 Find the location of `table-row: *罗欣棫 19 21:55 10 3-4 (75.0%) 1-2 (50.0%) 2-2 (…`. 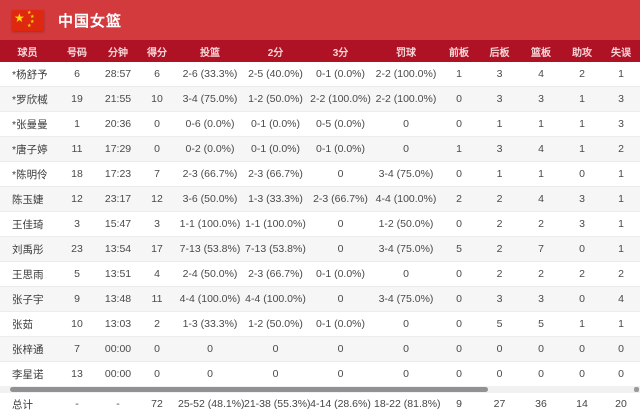

table-row: *罗欣棫 19 21:55 10 3-4 (75.0%) 1-2 (50.0%) 2-2 (… is located at coordinates (320, 99).